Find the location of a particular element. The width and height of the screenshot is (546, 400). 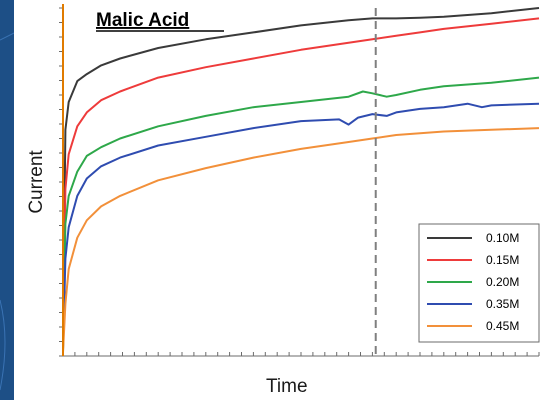

legend-label: 0.35M is located at coordinates (502, 304).